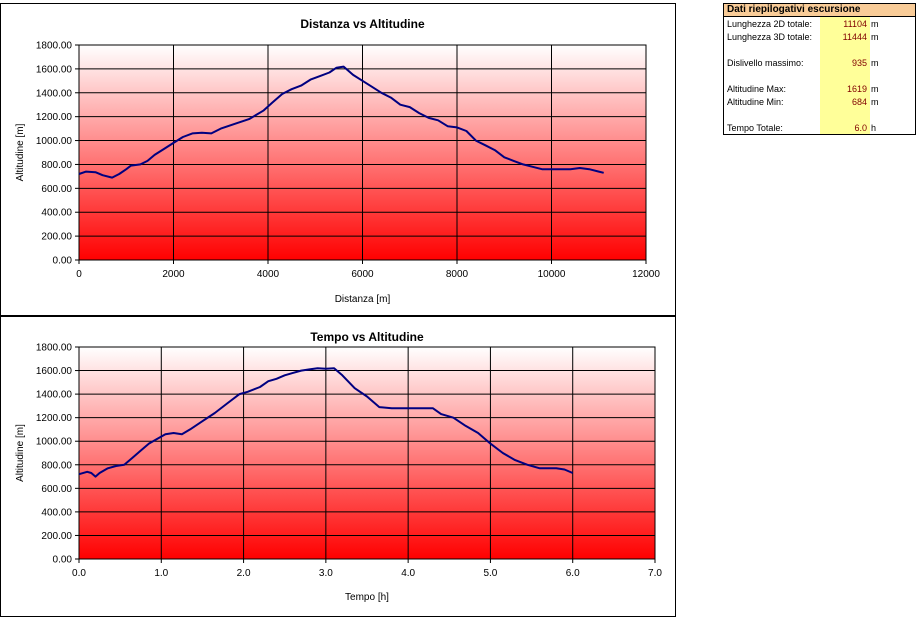  What do you see at coordinates (457, 274) in the screenshot?
I see `x-tick-label: 8000` at bounding box center [457, 274].